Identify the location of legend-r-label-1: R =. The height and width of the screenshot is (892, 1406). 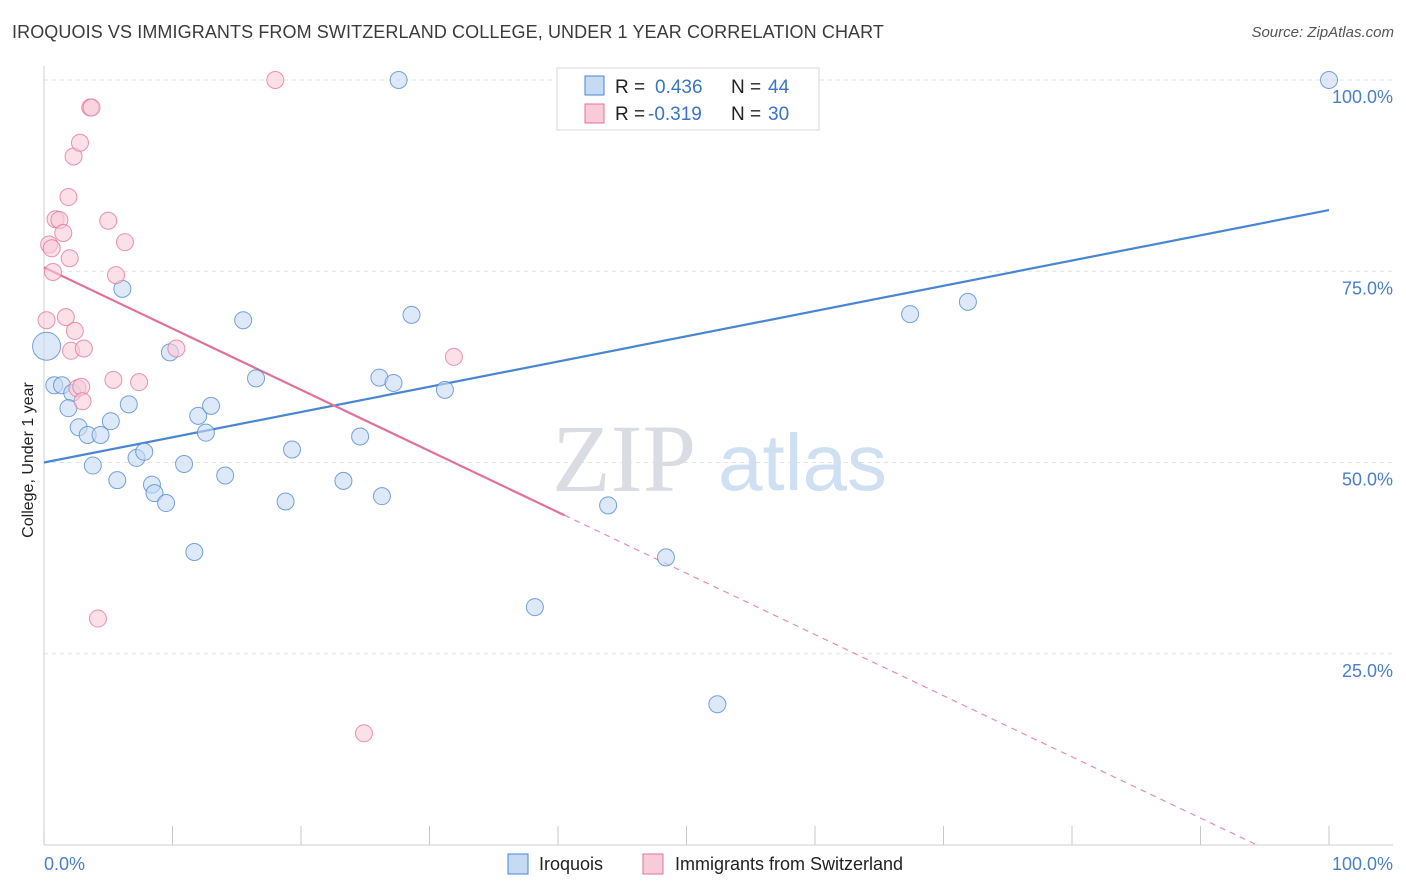
(630, 87).